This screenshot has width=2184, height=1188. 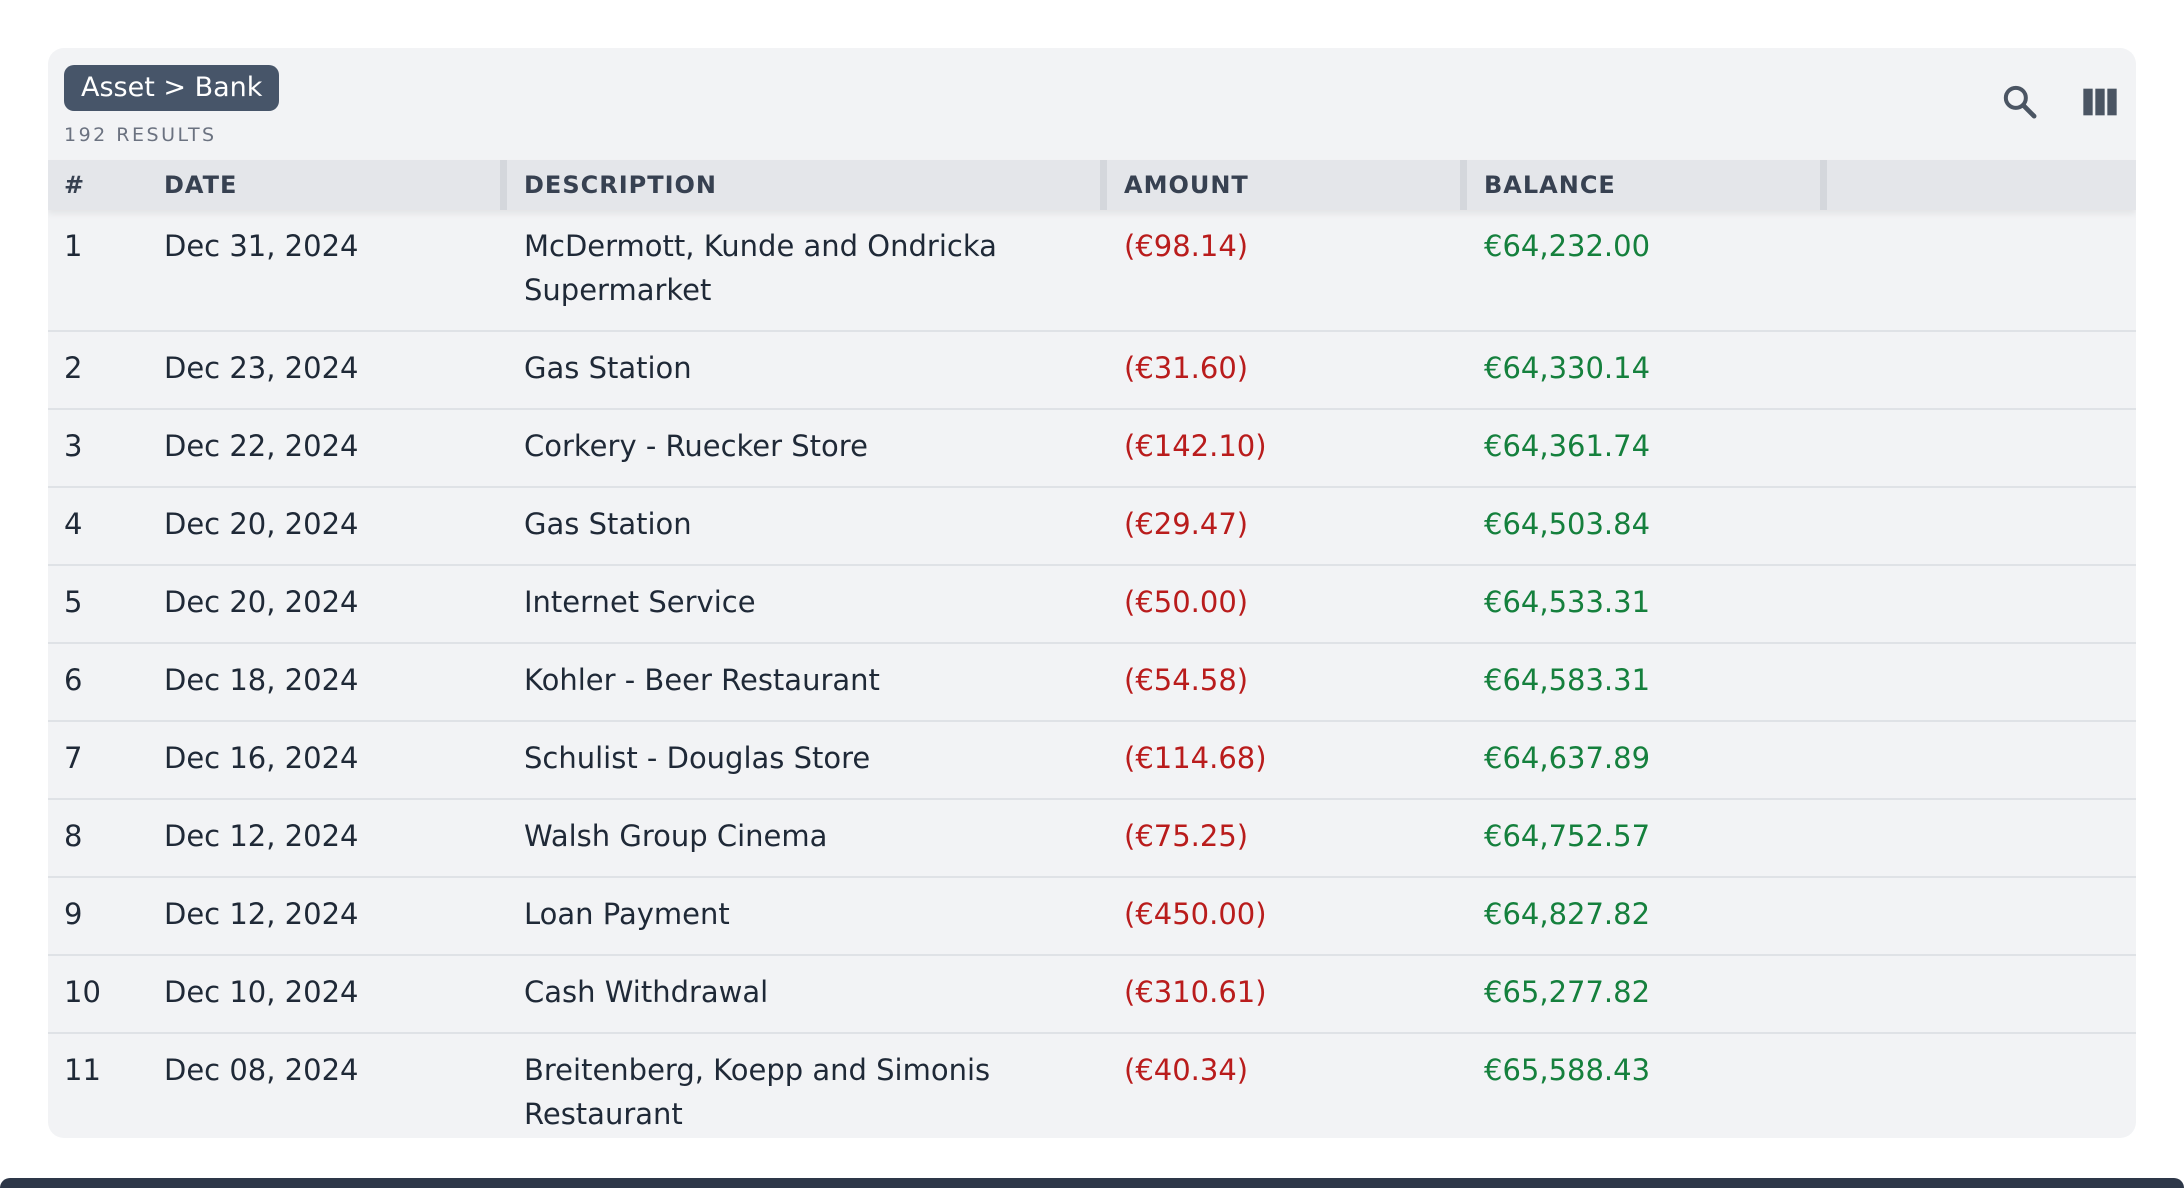 What do you see at coordinates (1550, 185) in the screenshot?
I see `col-header-balance: BALANCE` at bounding box center [1550, 185].